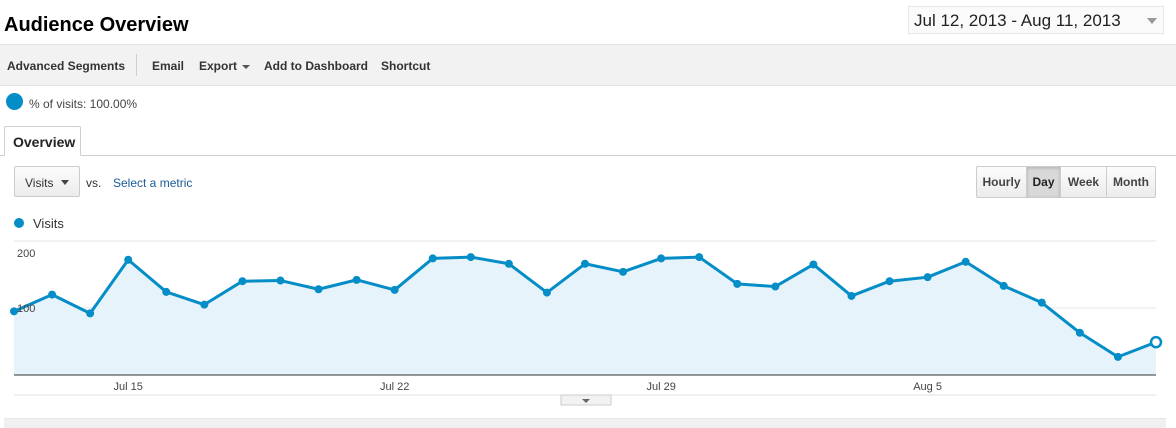 The height and width of the screenshot is (428, 1176). I want to click on export-button: Export, so click(225, 66).